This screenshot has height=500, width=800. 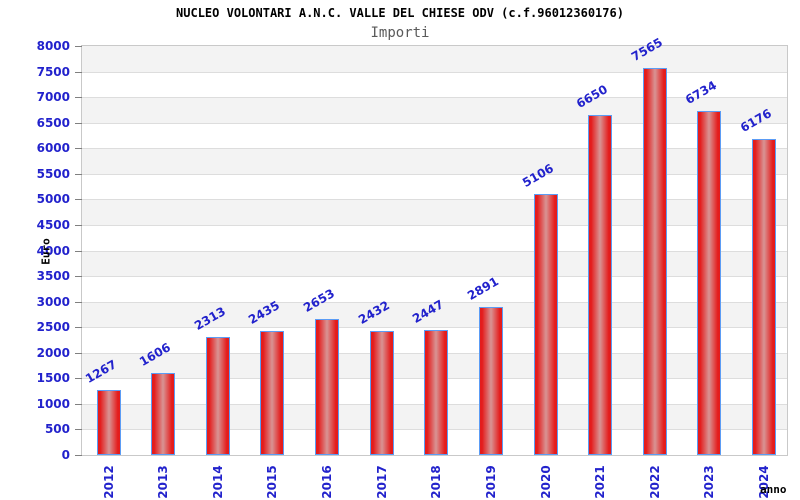 I want to click on y-tick-label: 1500, so click(x=53, y=378).